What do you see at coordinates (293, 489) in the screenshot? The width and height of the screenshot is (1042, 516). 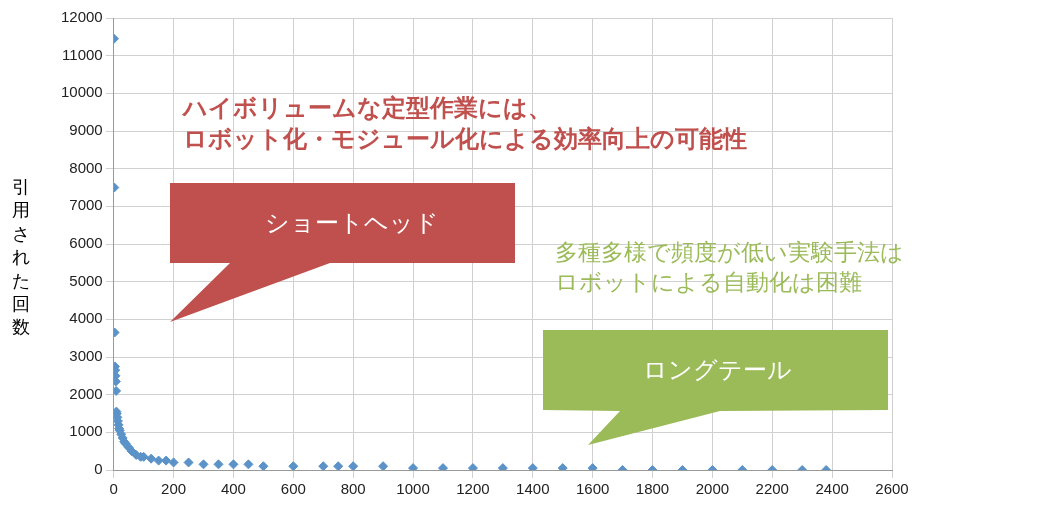 I see `x-tick-label: 600` at bounding box center [293, 489].